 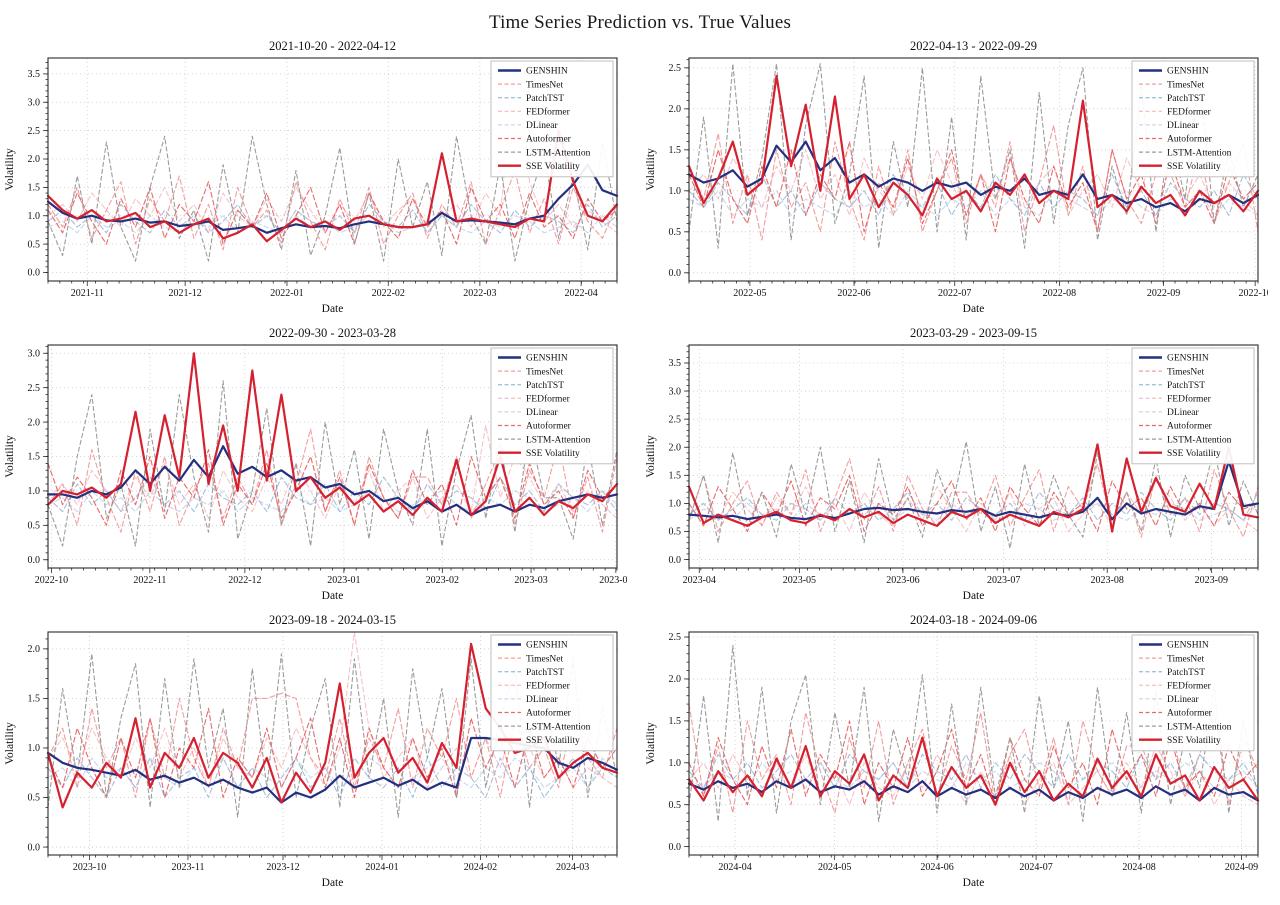 What do you see at coordinates (442, 580) in the screenshot?
I see `x-tick-label: 2023-02` at bounding box center [442, 580].